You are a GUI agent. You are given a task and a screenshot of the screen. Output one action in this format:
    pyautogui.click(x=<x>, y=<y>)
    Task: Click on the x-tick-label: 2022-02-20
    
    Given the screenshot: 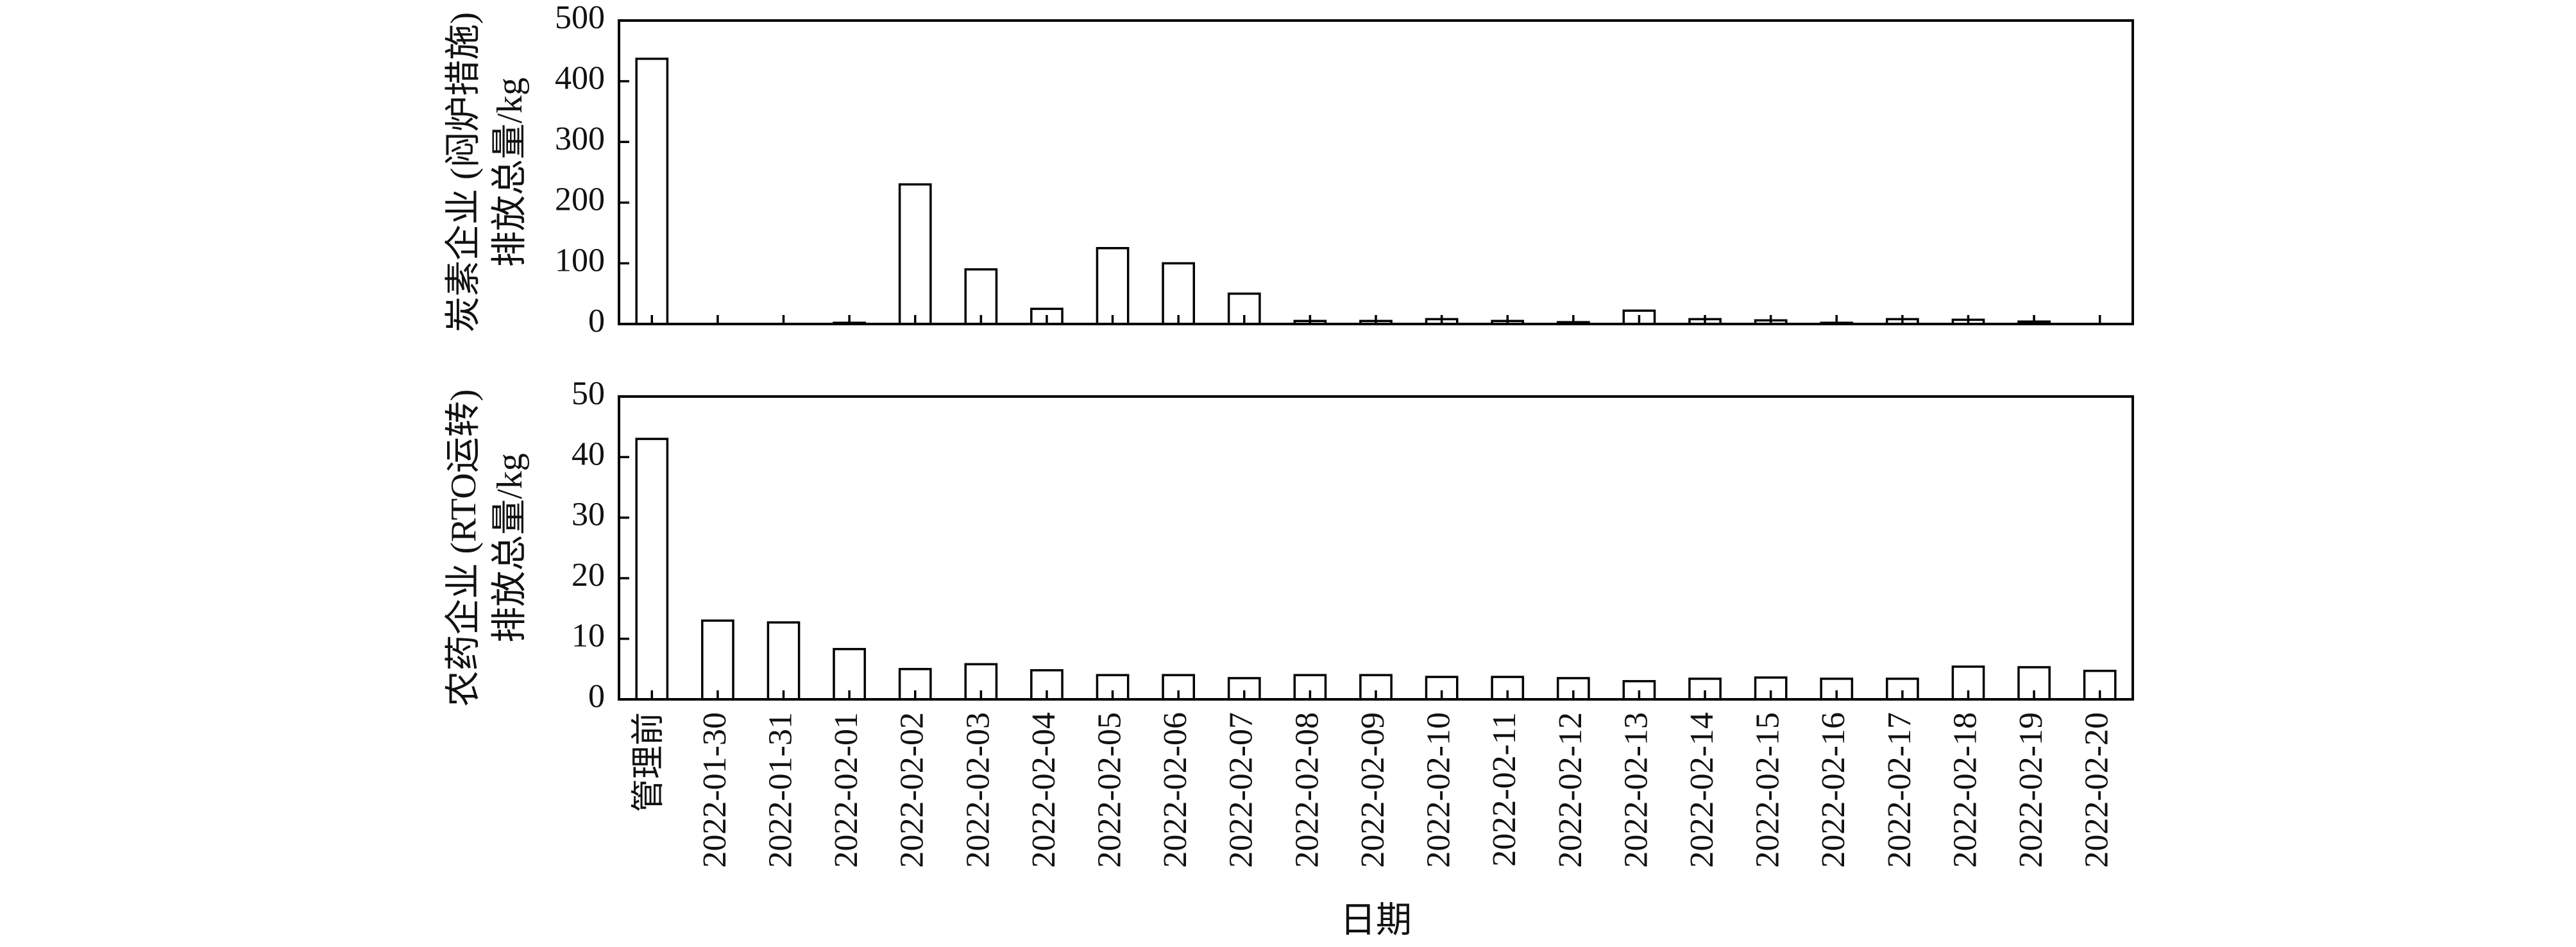 What is the action you would take?
    pyautogui.click(x=2097, y=790)
    